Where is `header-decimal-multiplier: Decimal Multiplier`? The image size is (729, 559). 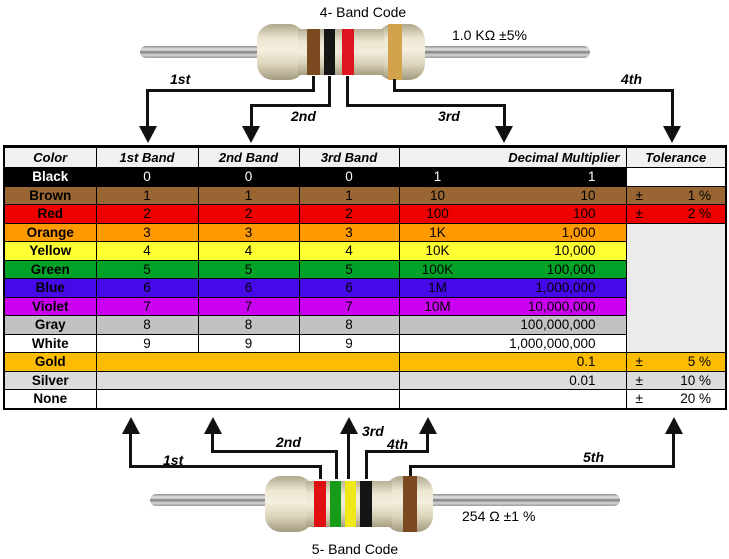
header-decimal-multiplier: Decimal Multiplier is located at coordinates (512, 157).